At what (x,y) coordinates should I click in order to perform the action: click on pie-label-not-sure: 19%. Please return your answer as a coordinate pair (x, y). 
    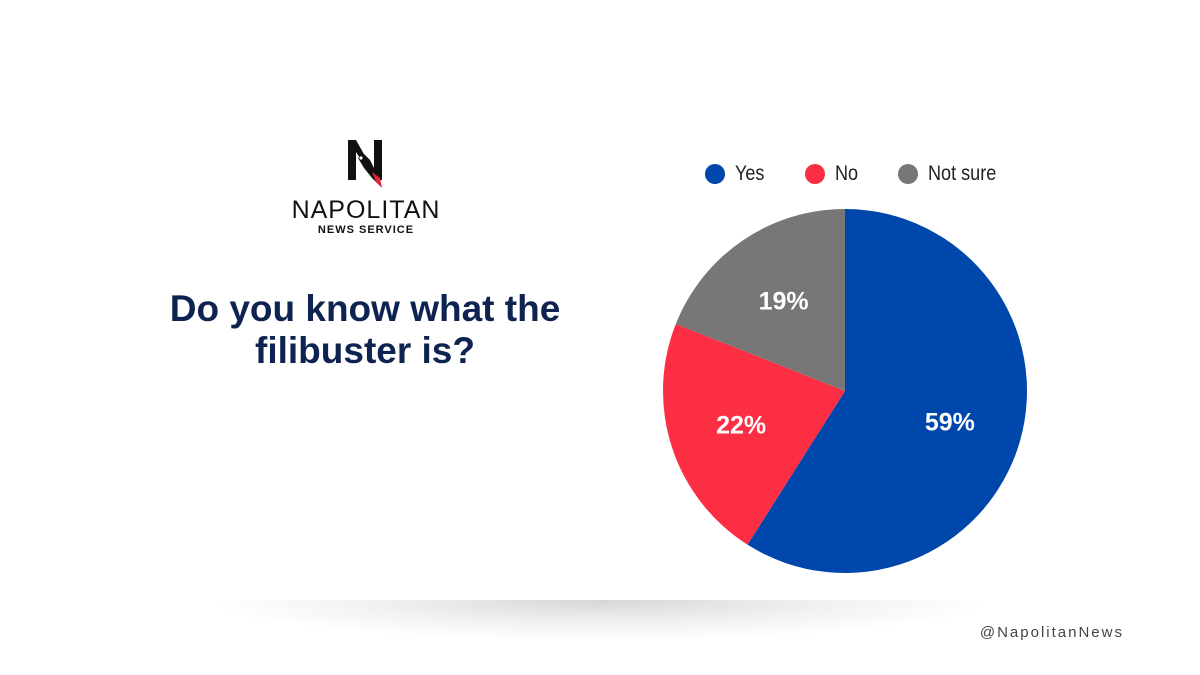
    Looking at the image, I should click on (784, 302).